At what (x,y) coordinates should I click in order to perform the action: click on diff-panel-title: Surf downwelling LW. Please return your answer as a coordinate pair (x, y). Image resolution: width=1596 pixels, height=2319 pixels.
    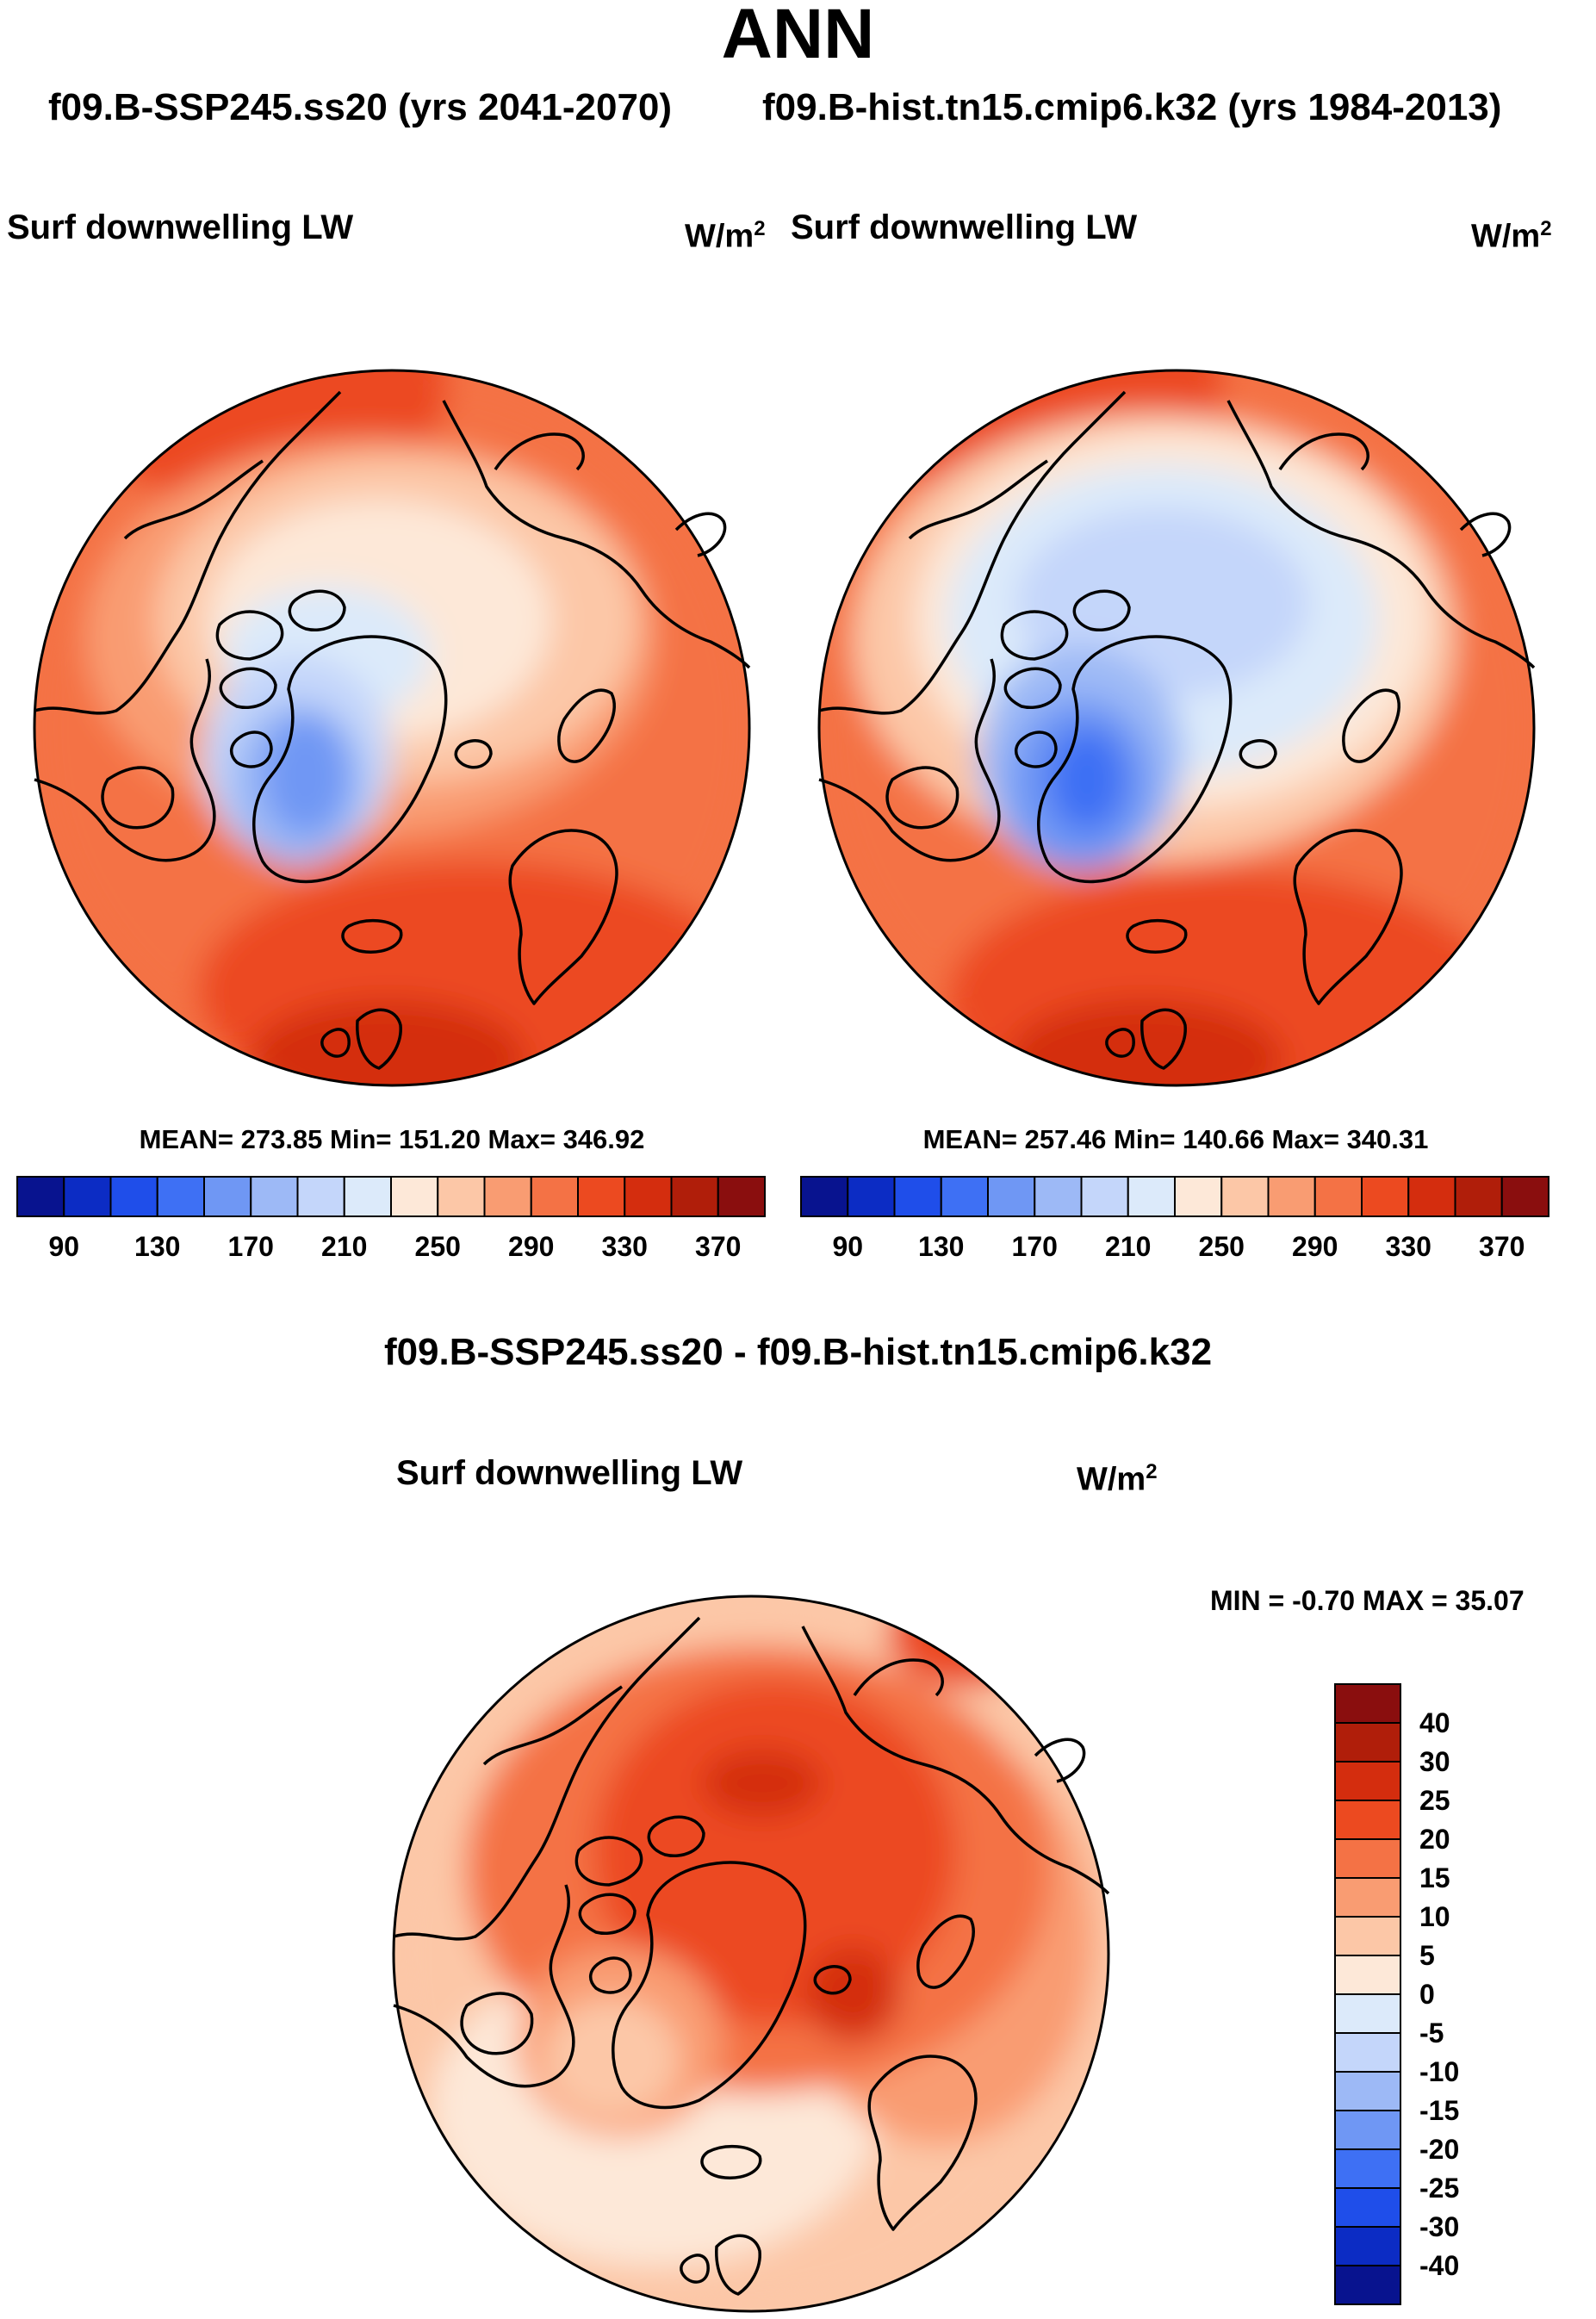
    Looking at the image, I should click on (569, 1473).